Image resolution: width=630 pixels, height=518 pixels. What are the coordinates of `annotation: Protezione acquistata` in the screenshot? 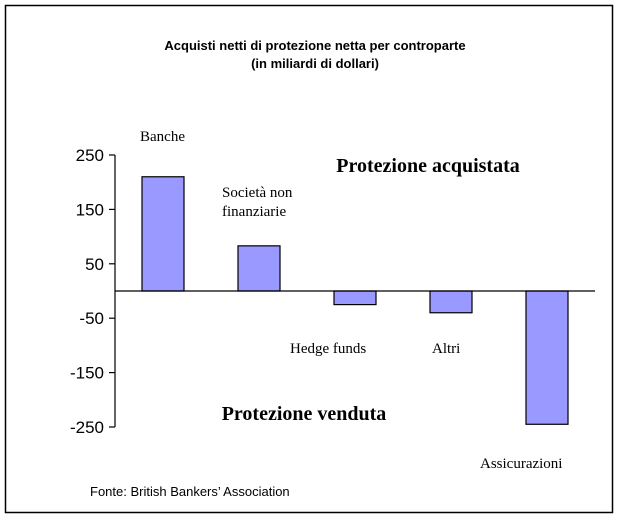 It's located at (428, 166).